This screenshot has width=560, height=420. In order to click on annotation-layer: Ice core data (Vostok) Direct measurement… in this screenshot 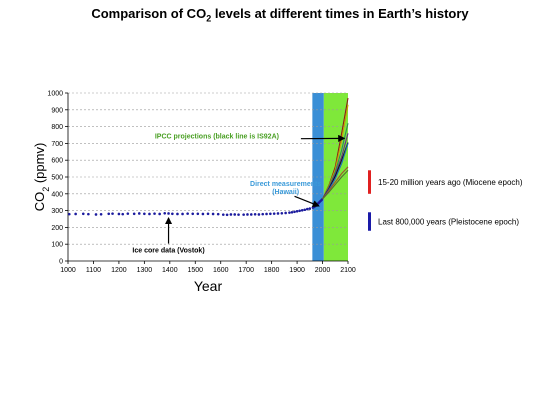, I will do `click(239, 194)`.